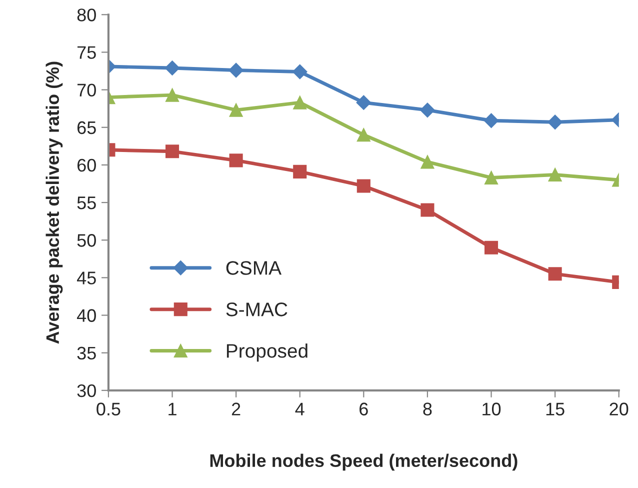 Image resolution: width=638 pixels, height=488 pixels. I want to click on y-tick-label: 35, so click(86, 353).